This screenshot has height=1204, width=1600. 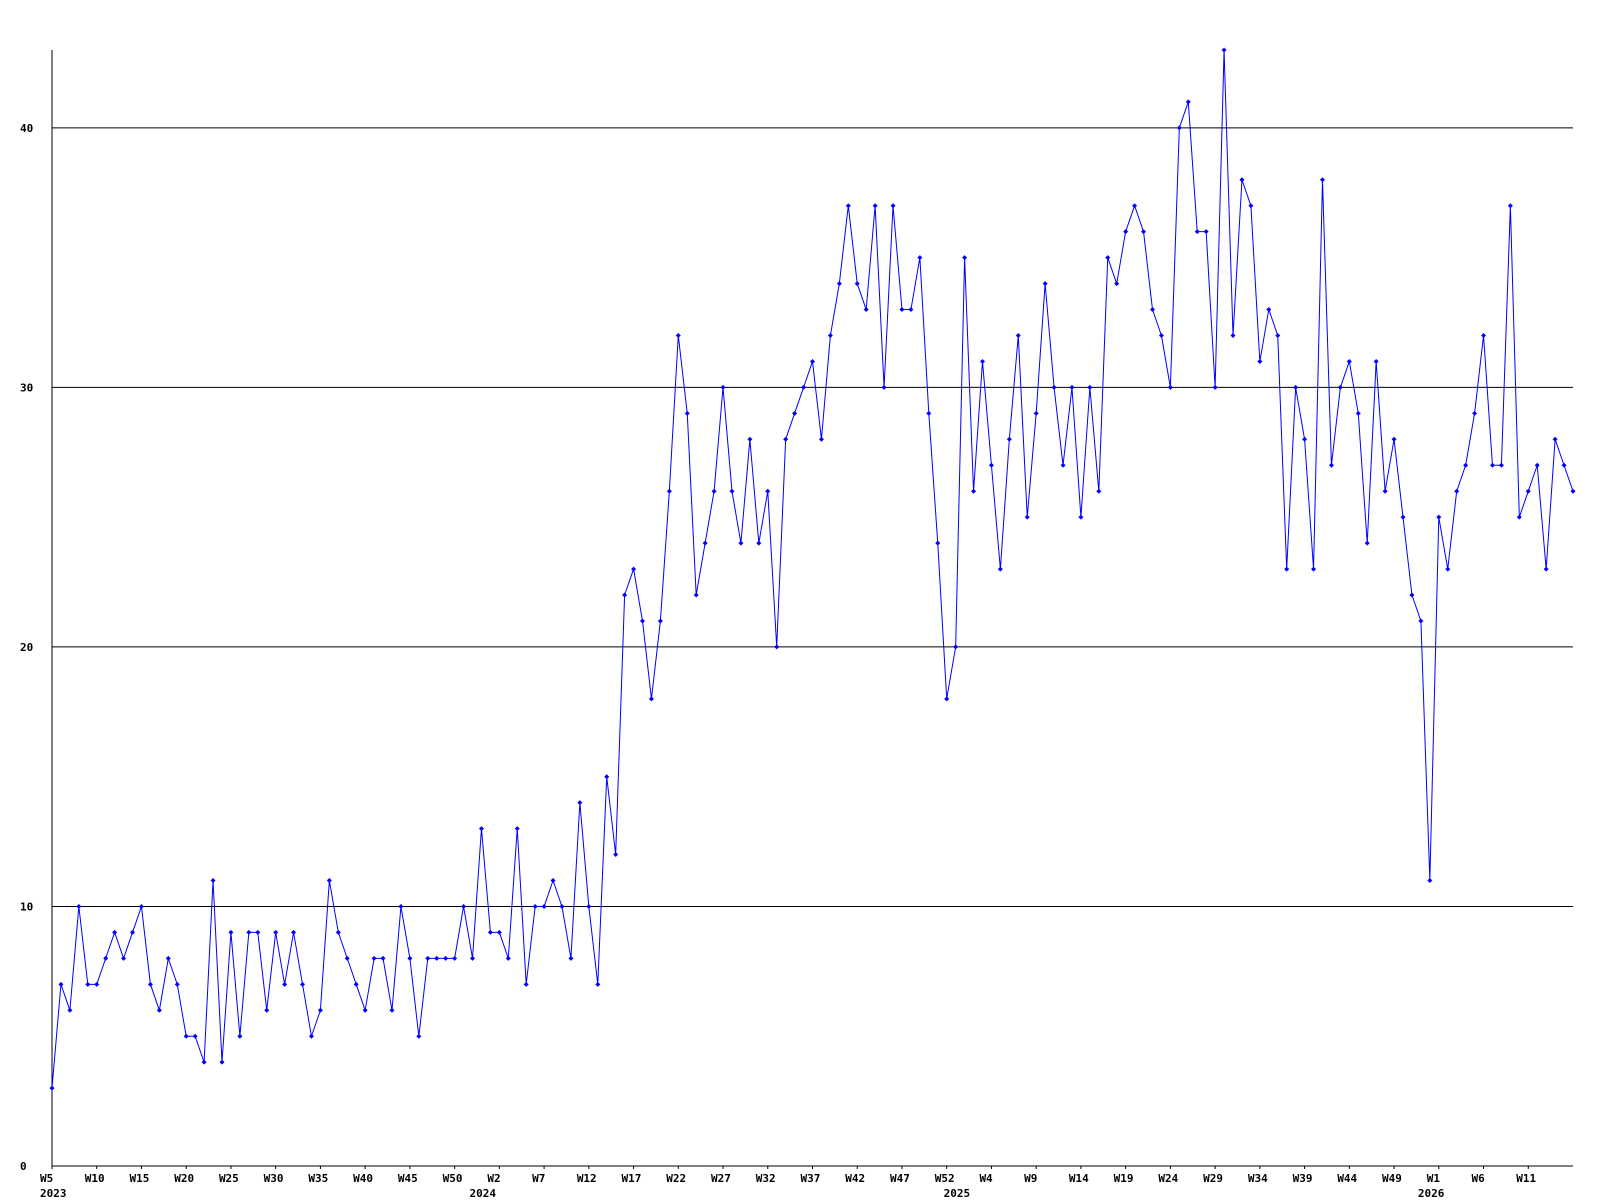 I want to click on y-tick-label: 10, so click(x=26, y=906).